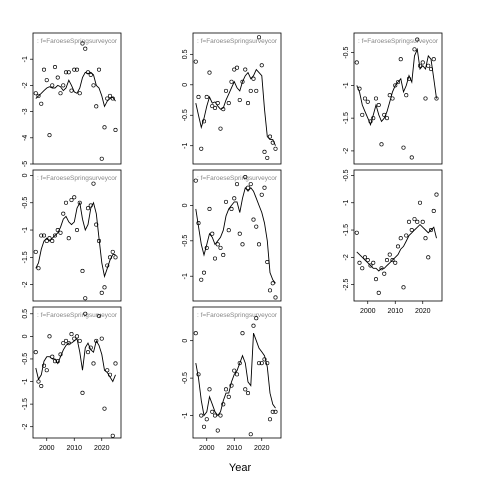  Describe the element at coordinates (25, 314) in the screenshot. I see `y-tick-label: 0.5` at that location.